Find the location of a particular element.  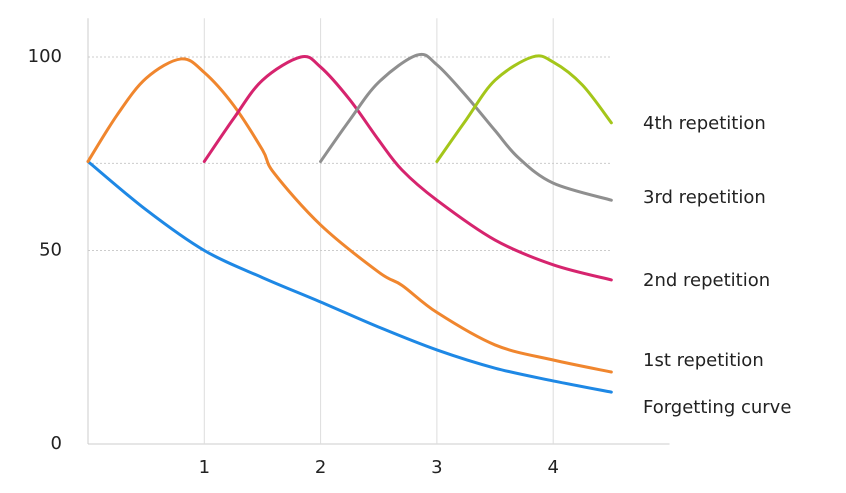

x-tick-label: 3 is located at coordinates (436, 467).